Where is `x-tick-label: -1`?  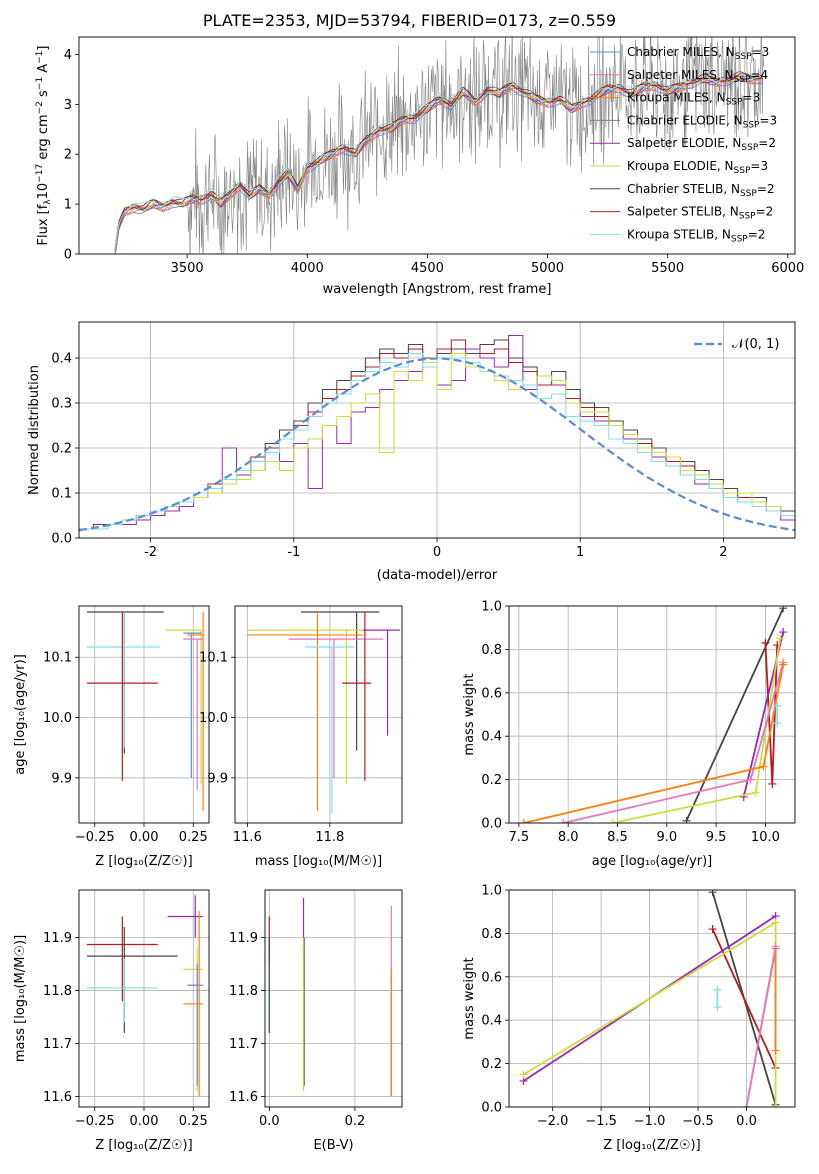 x-tick-label: -1 is located at coordinates (293, 552).